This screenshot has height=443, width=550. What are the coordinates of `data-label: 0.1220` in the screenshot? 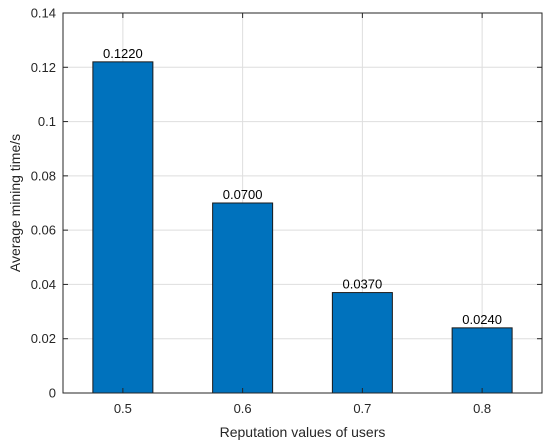 It's located at (123, 53).